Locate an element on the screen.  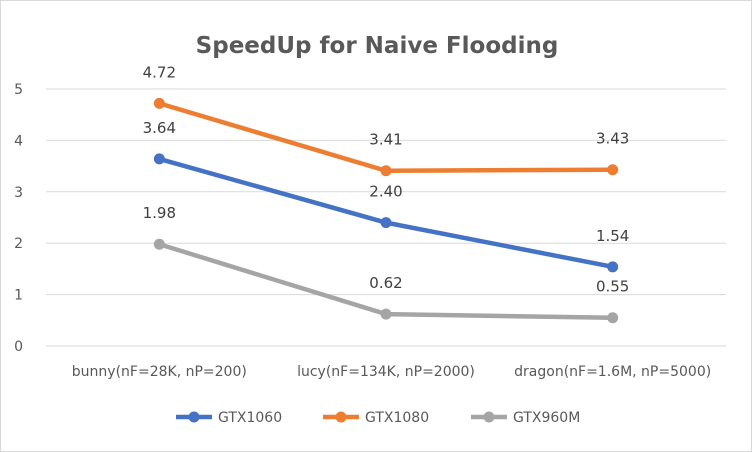
chart-title: SpeedUp for Naive Flooding is located at coordinates (377, 46).